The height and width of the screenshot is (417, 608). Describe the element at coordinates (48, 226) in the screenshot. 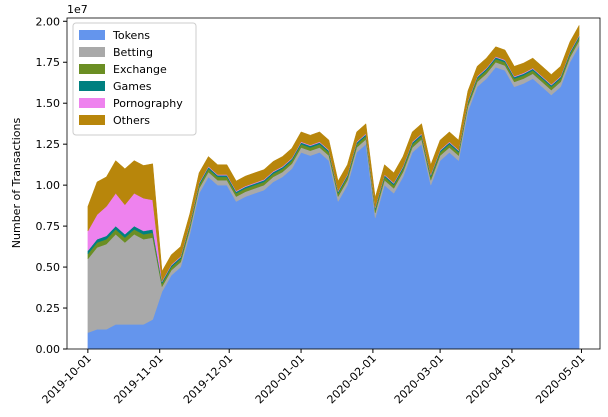

I see `y-tick-label: 0.75` at that location.